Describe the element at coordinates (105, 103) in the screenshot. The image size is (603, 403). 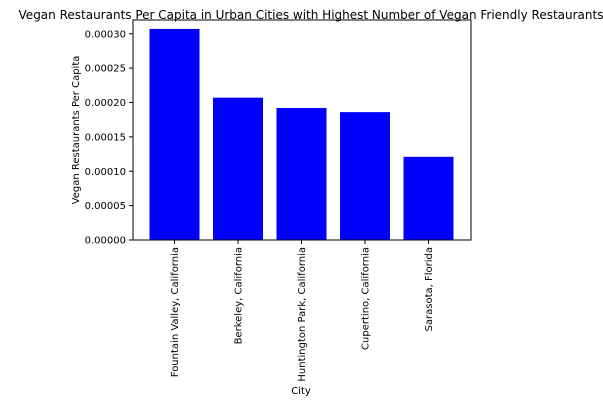
I see `y-tick-label-4: 0.00020` at that location.